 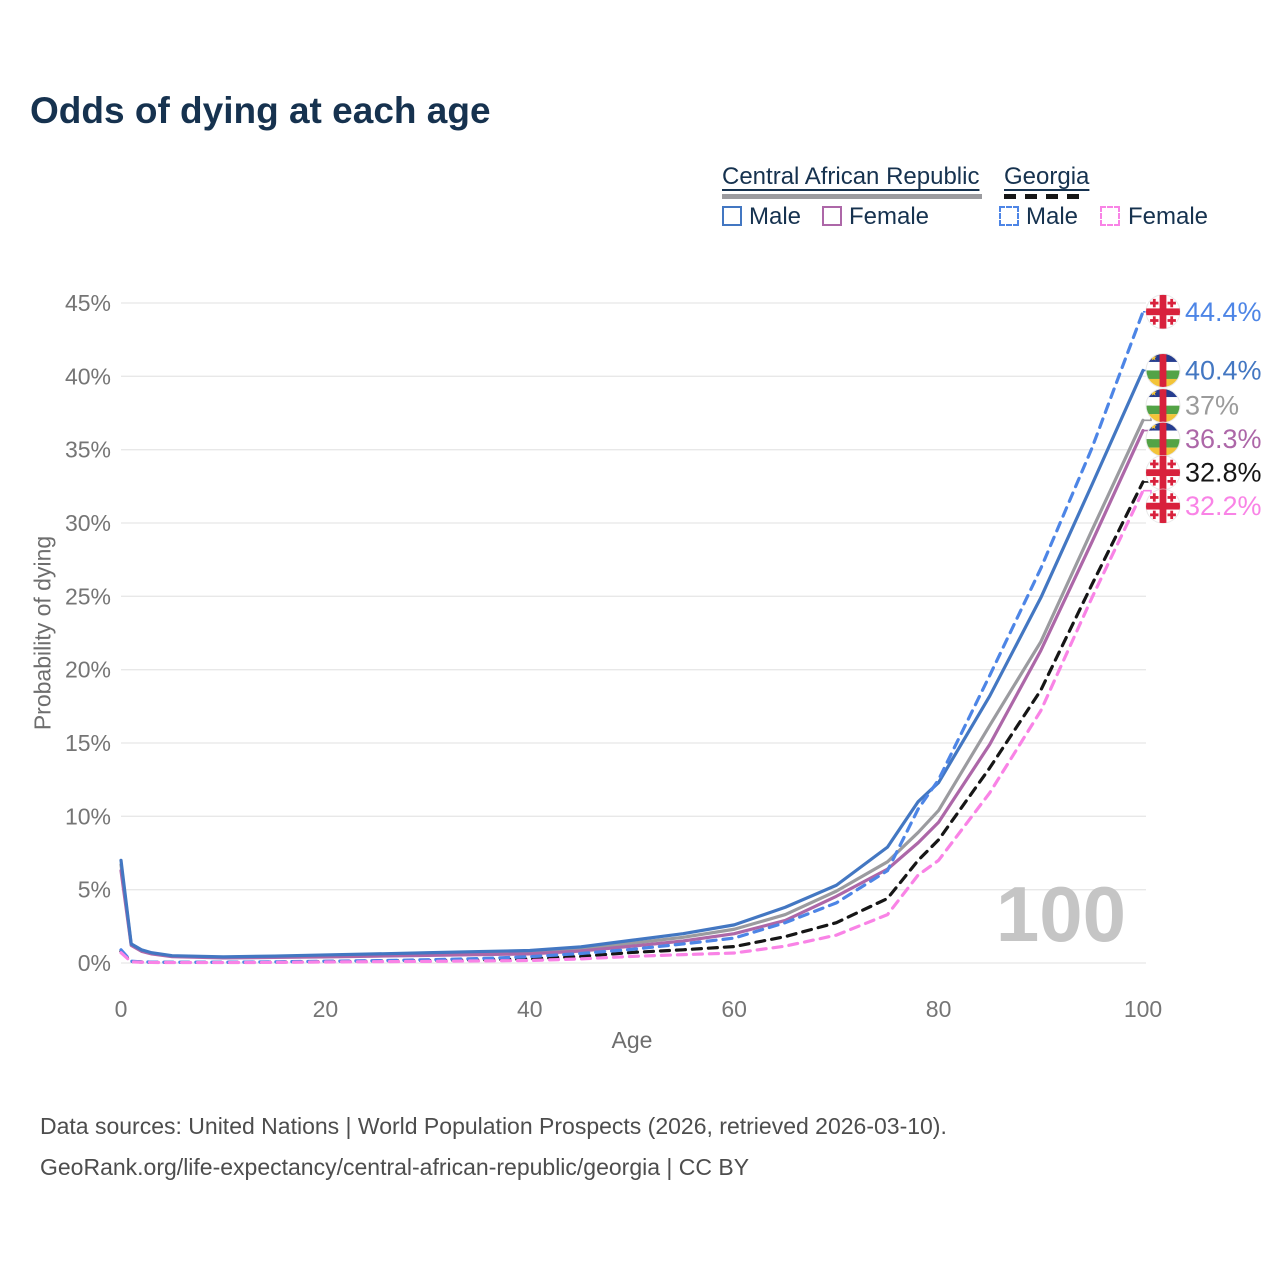 What do you see at coordinates (1163, 370) in the screenshot?
I see `flag-icon-car-central-african-republic-male` at bounding box center [1163, 370].